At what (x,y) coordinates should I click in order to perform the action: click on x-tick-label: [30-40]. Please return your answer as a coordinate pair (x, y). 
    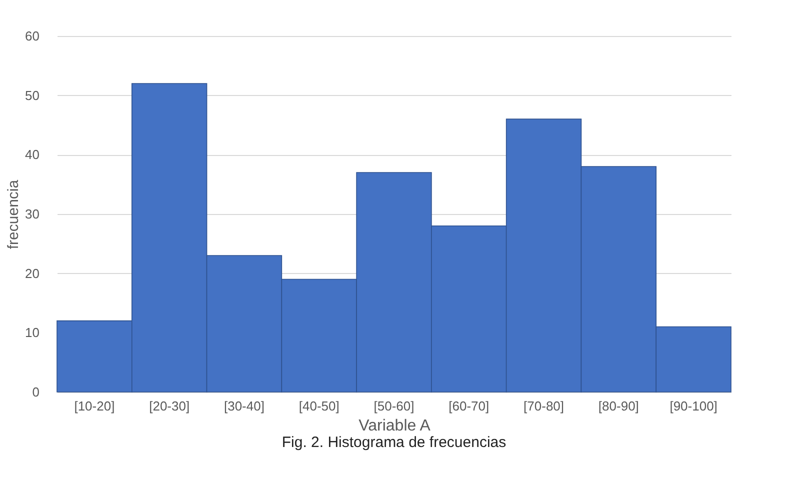
    Looking at the image, I should click on (244, 406).